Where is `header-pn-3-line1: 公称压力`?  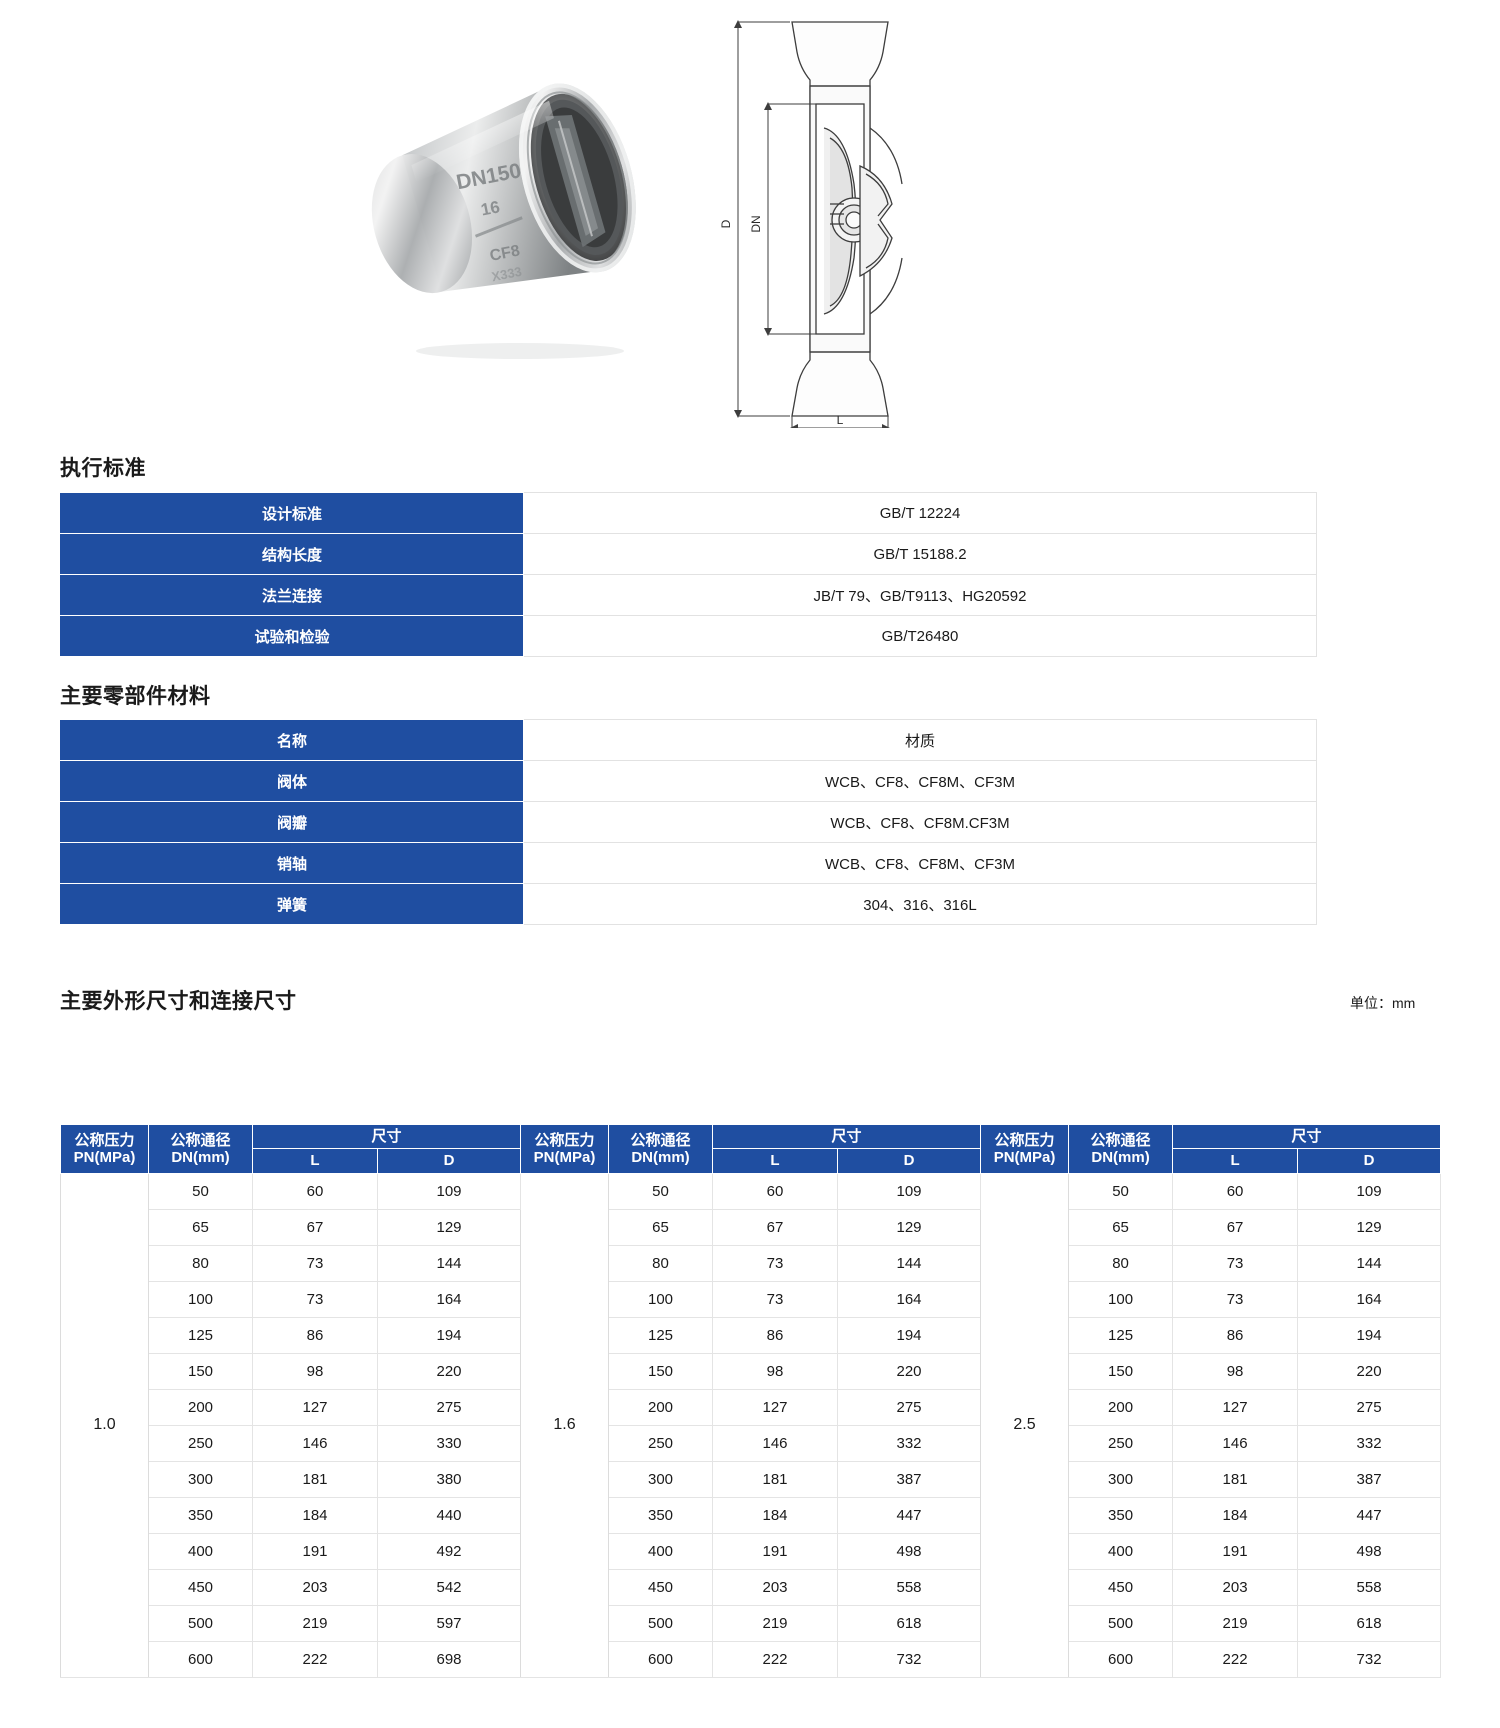
header-pn-3-line1: 公称压力 is located at coordinates (1024, 1140).